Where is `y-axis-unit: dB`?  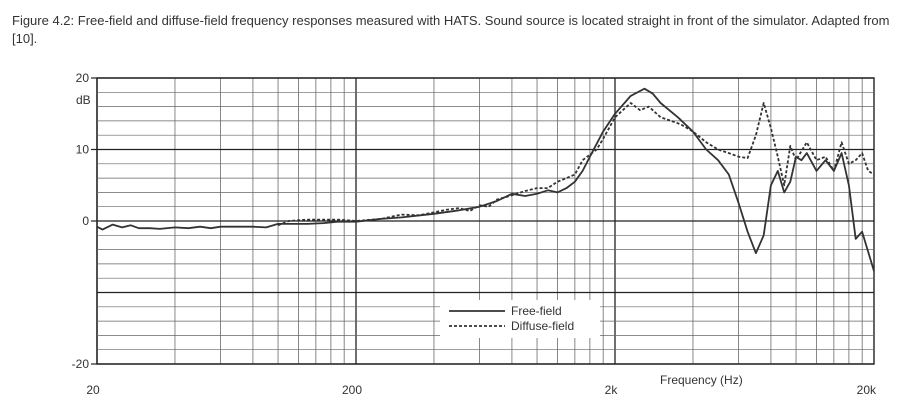 y-axis-unit: dB is located at coordinates (83, 100).